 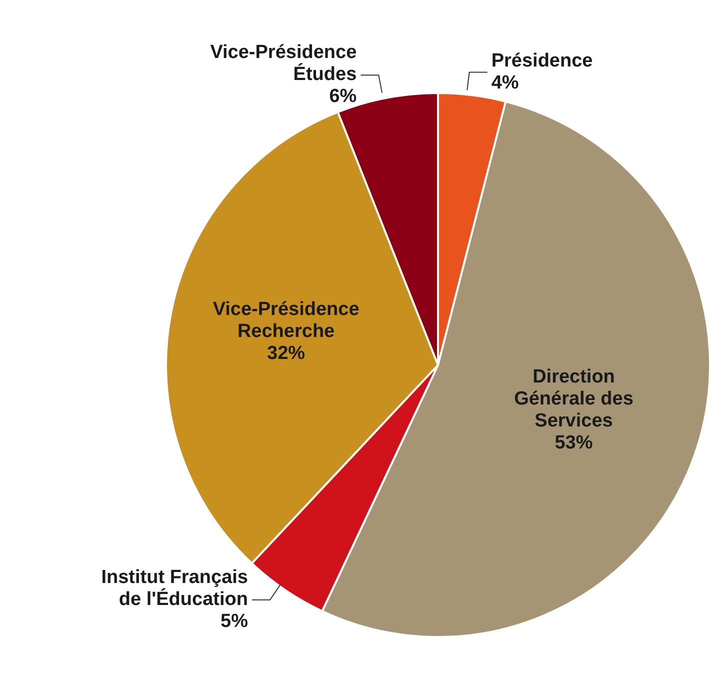 What do you see at coordinates (343, 97) in the screenshot?
I see `data-label: 6%` at bounding box center [343, 97].